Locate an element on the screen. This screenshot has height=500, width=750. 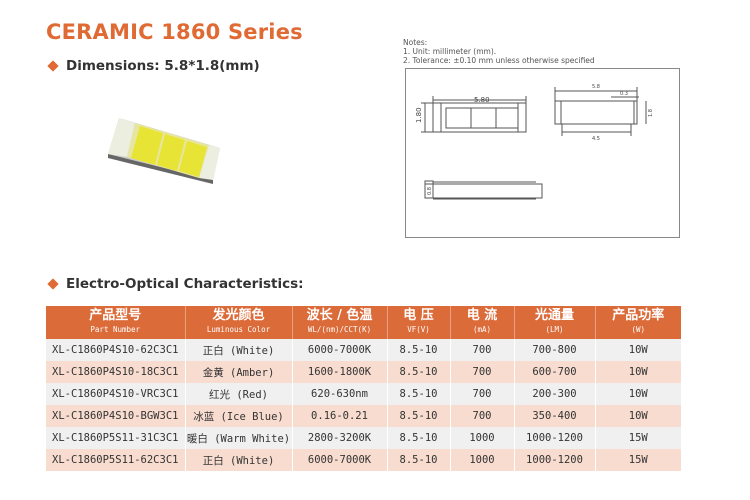
electro-optical-heading: Electro-Optical Characteristics: is located at coordinates (175, 284).